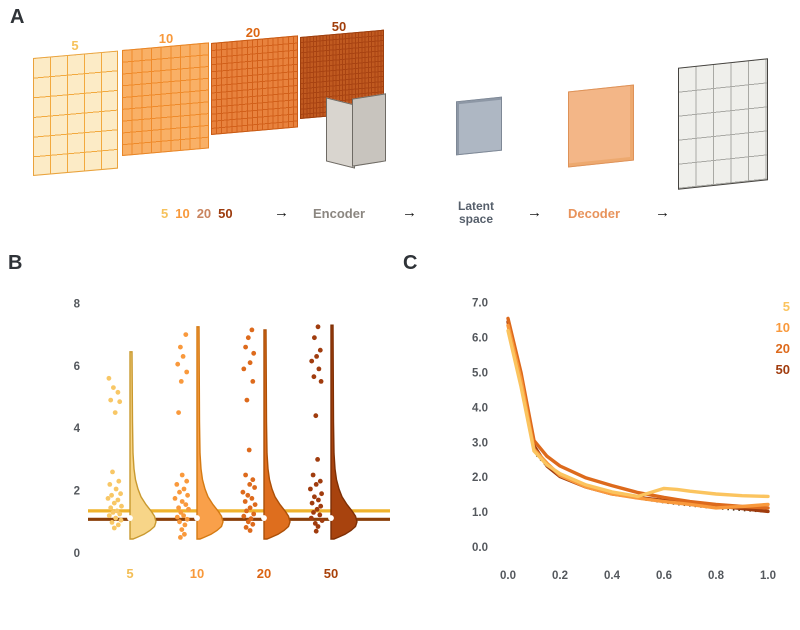  Describe the element at coordinates (331, 573) in the screenshot. I see `b-x-tick-label: 50` at that location.